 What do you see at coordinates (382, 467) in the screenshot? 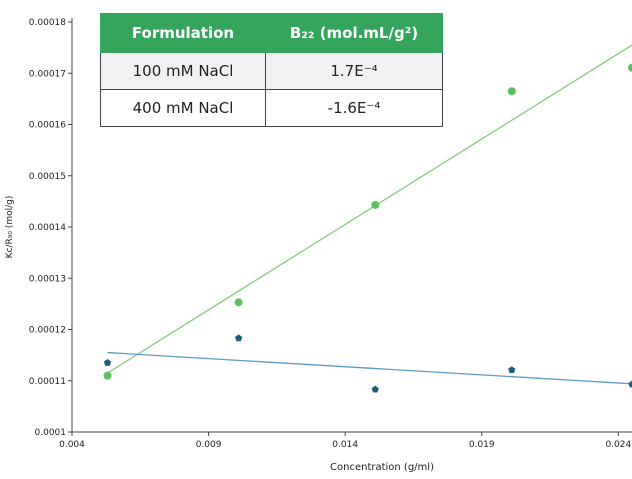
I see `x-axis-title: Concentration (g/ml)` at bounding box center [382, 467].